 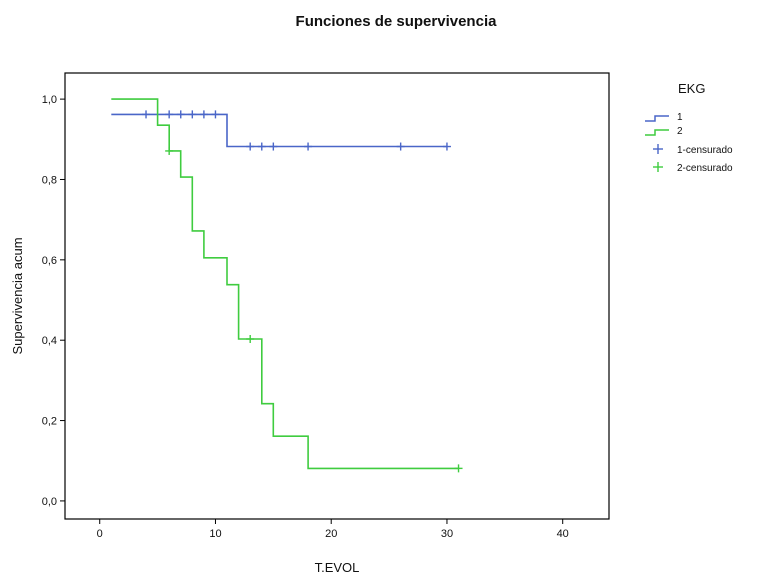 What do you see at coordinates (447, 534) in the screenshot?
I see `x-tick-label: 30` at bounding box center [447, 534].